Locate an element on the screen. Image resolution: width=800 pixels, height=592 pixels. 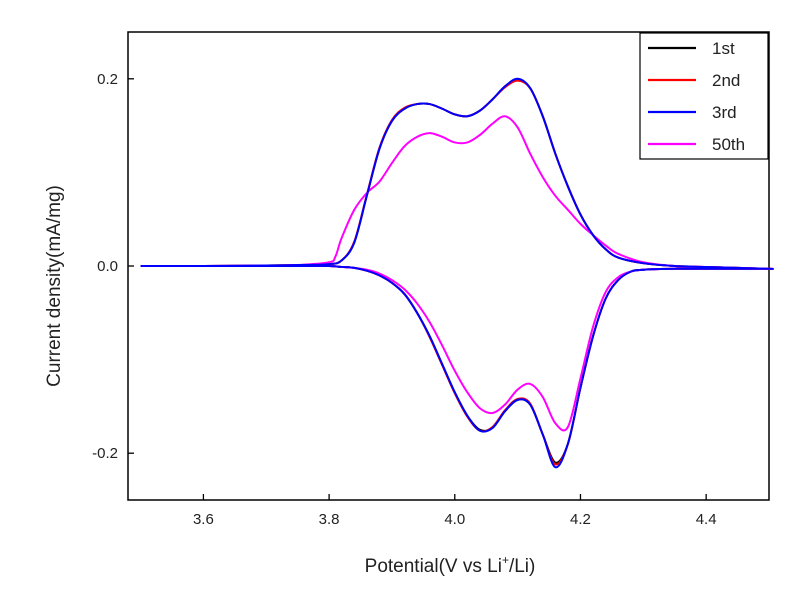
legend: 1st 2nd 3rd 50th is located at coordinates (704, 96).